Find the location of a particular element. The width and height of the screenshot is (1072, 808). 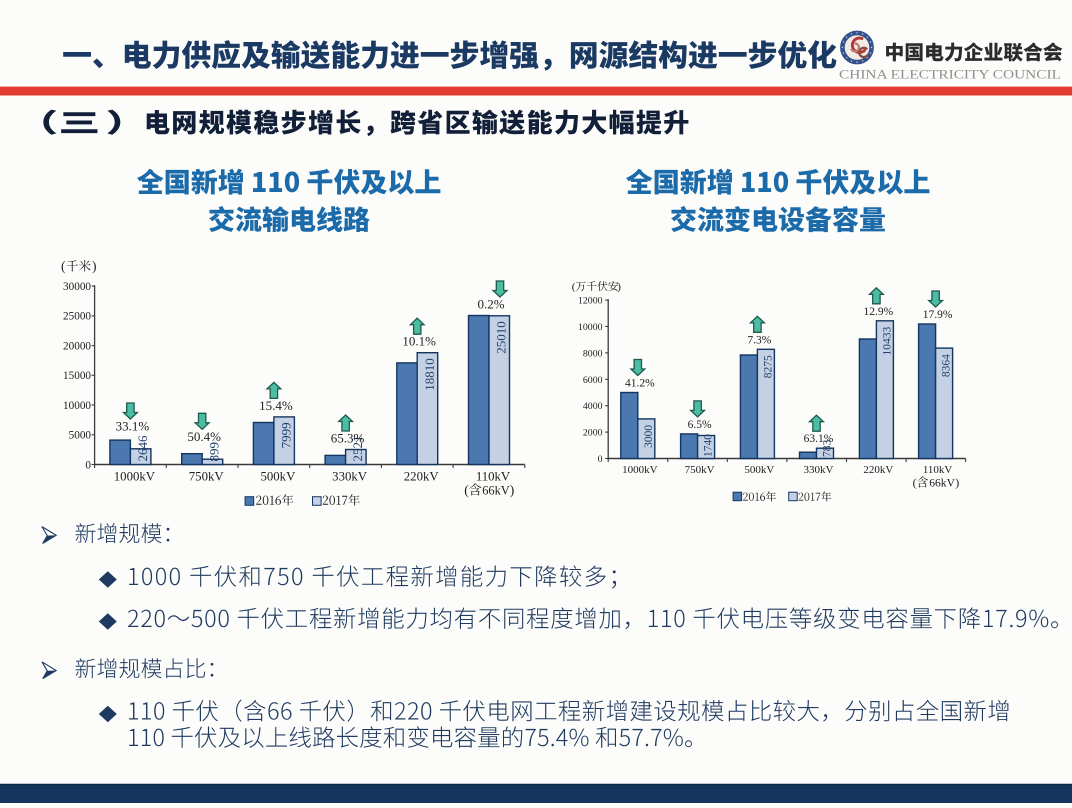

svg-text: 0.2% is located at coordinates (490, 304).